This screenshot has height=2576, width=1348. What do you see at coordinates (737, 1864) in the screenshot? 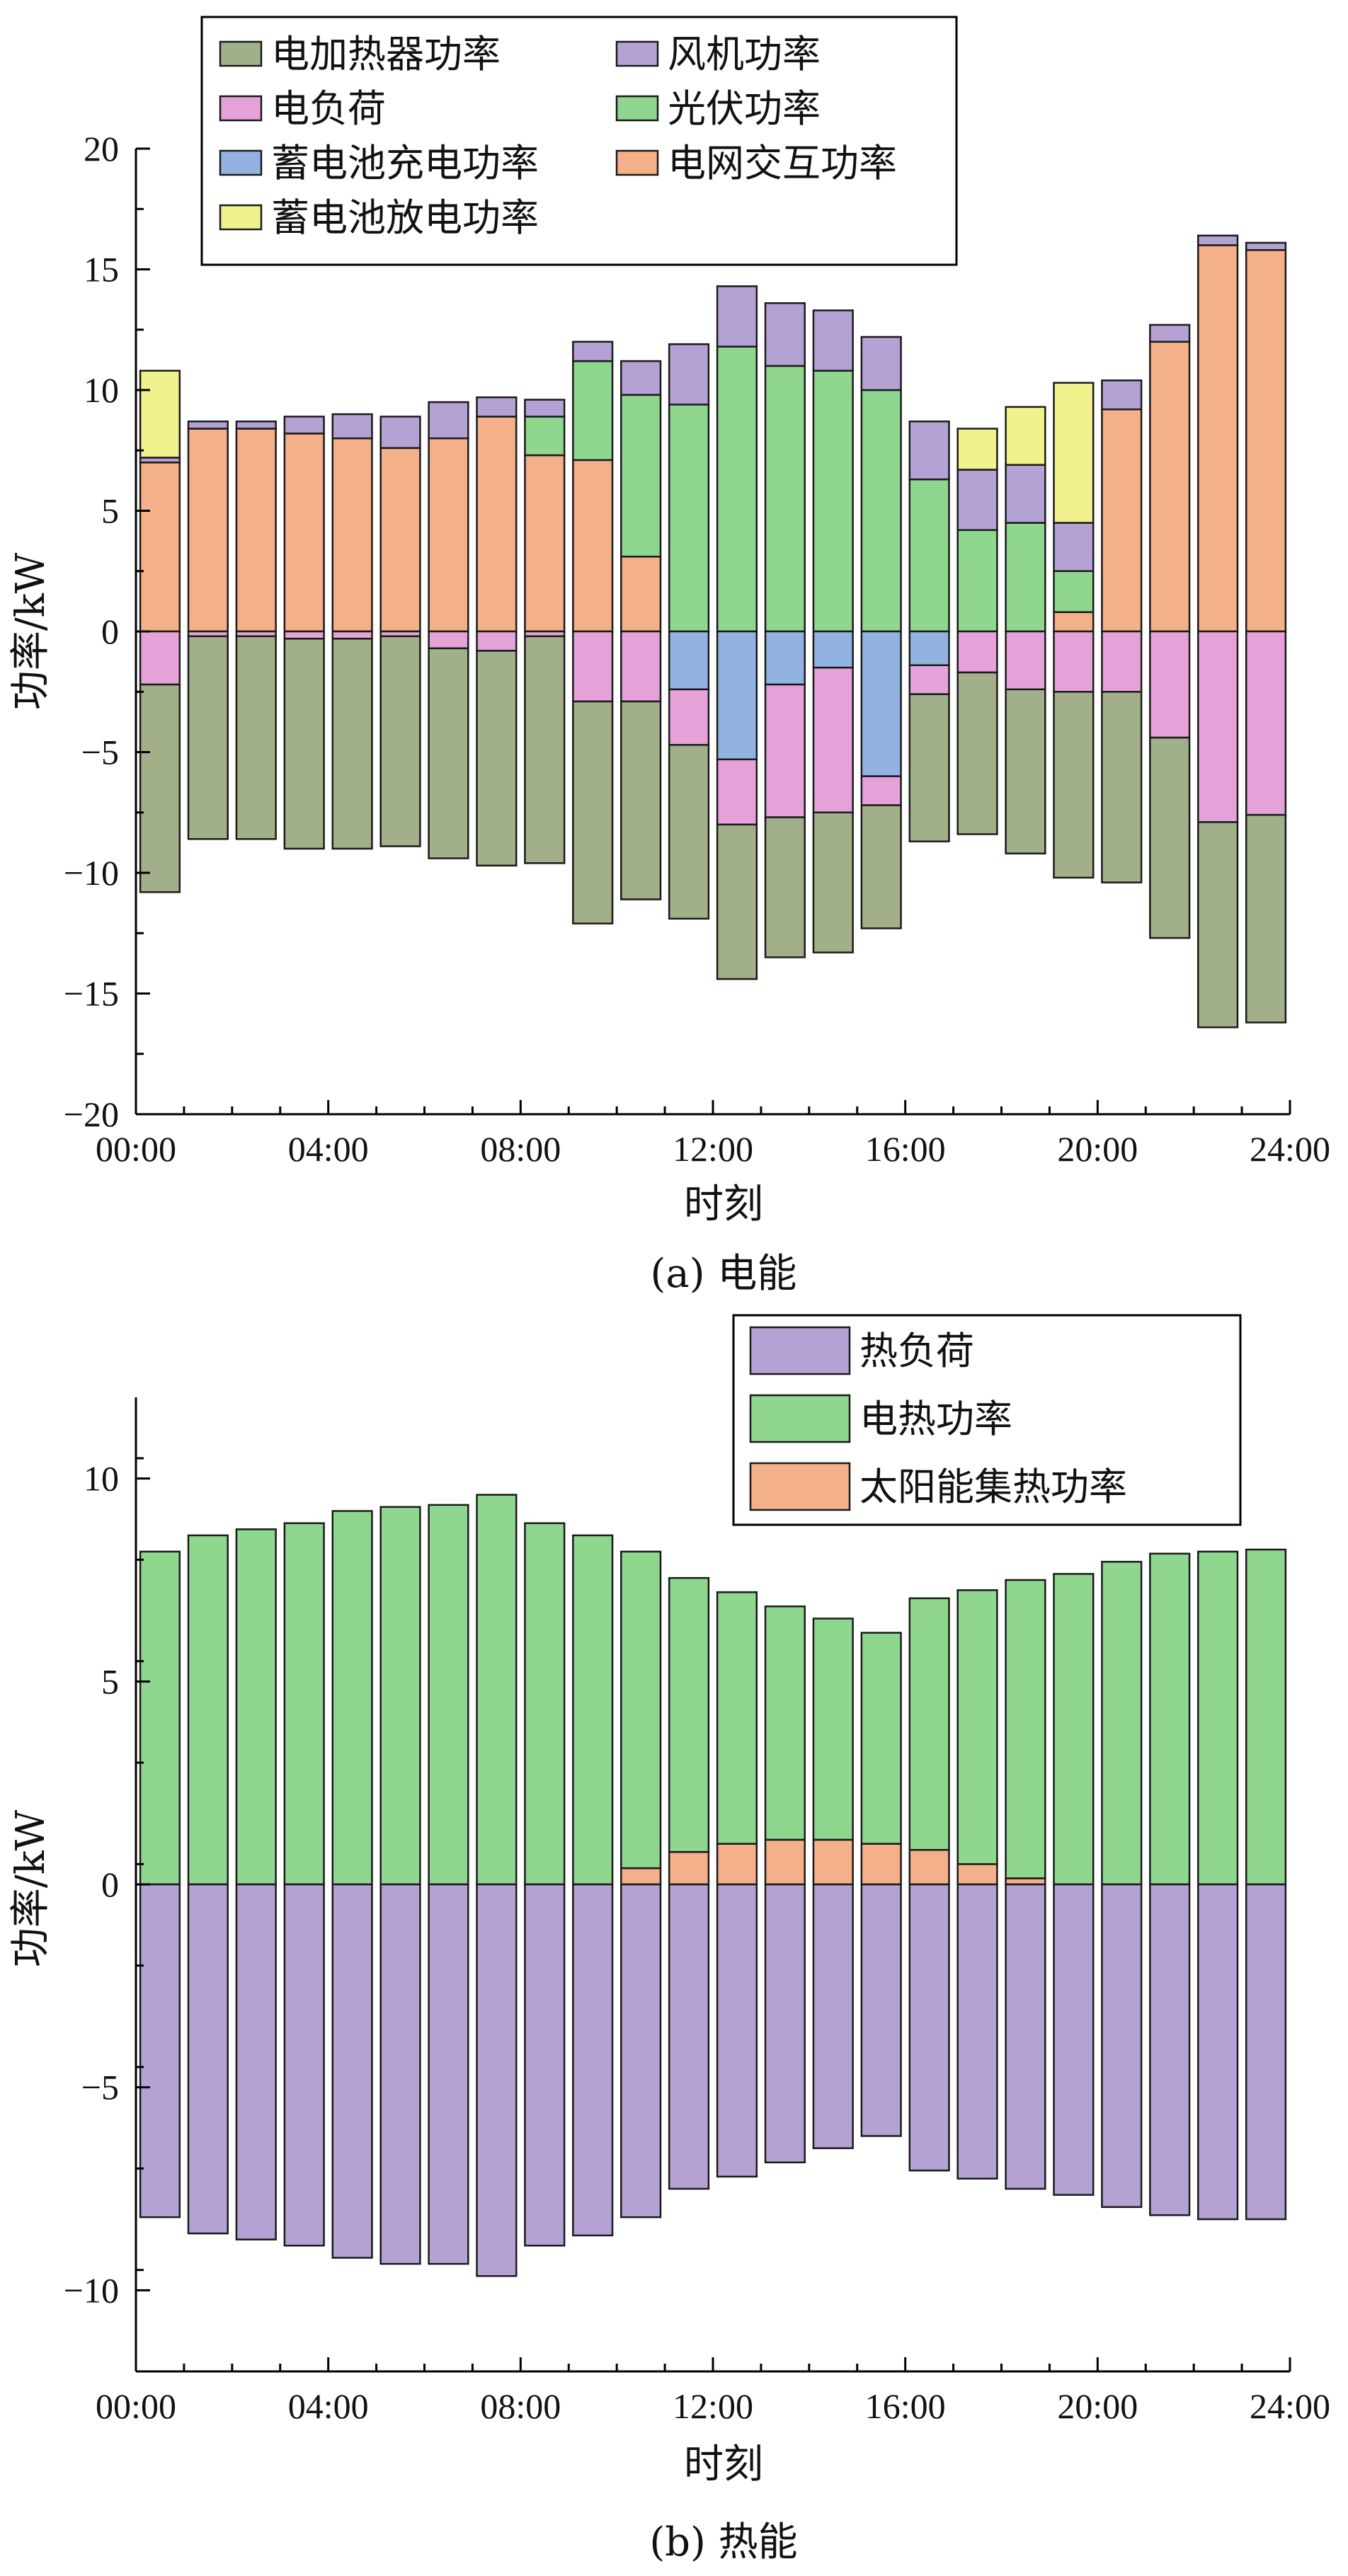
I see `thermal-bar-太阳能集热功率-12` at bounding box center [737, 1864].